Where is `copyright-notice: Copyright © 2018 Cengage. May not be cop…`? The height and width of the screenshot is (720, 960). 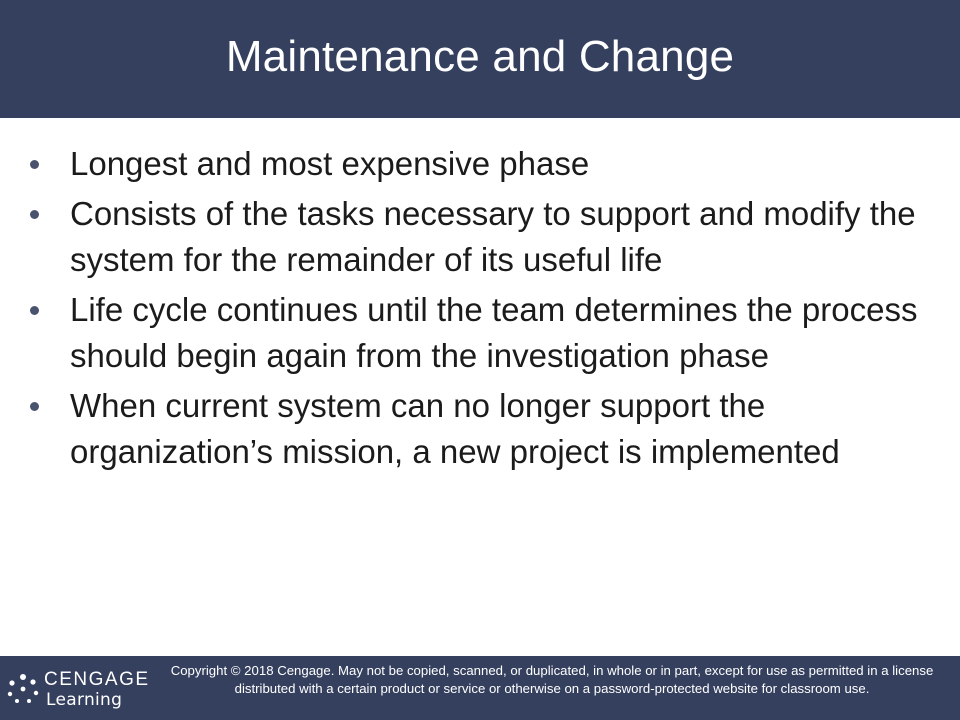 copyright-notice: Copyright © 2018 Cengage. May not be cop… is located at coordinates (552, 679).